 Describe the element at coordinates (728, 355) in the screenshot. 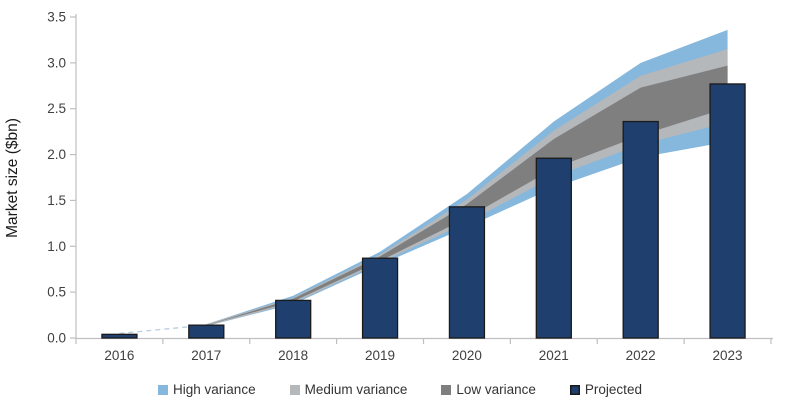

I see `x-axis-label-2023: 2023` at that location.